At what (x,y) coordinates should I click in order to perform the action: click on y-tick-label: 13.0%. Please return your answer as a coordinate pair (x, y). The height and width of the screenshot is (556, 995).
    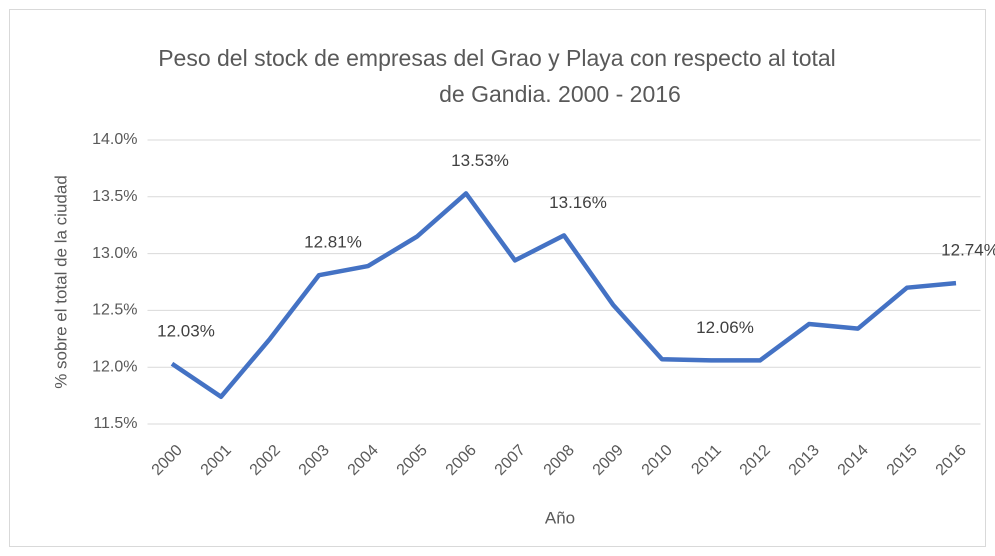
    Looking at the image, I should click on (114, 253).